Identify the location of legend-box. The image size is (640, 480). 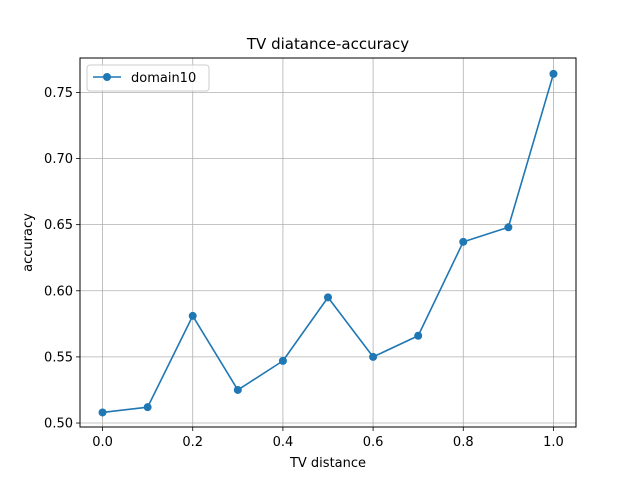
(148, 78).